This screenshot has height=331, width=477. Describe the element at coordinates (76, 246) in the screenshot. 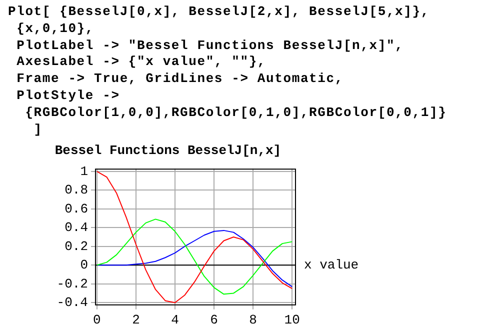

I see `y-tick-label: 0.2` at that location.